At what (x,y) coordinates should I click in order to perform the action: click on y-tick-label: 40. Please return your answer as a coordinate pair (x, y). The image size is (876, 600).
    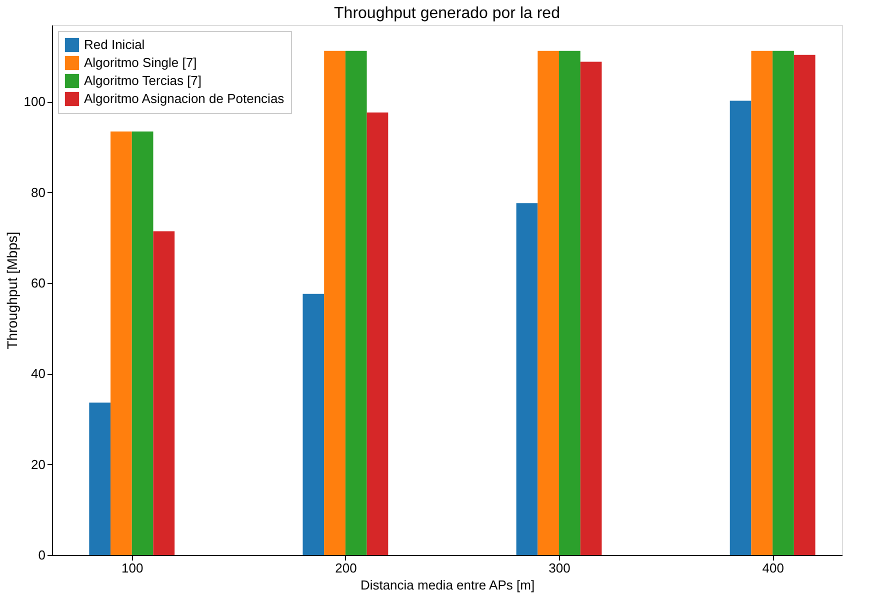
    Looking at the image, I should click on (38, 374).